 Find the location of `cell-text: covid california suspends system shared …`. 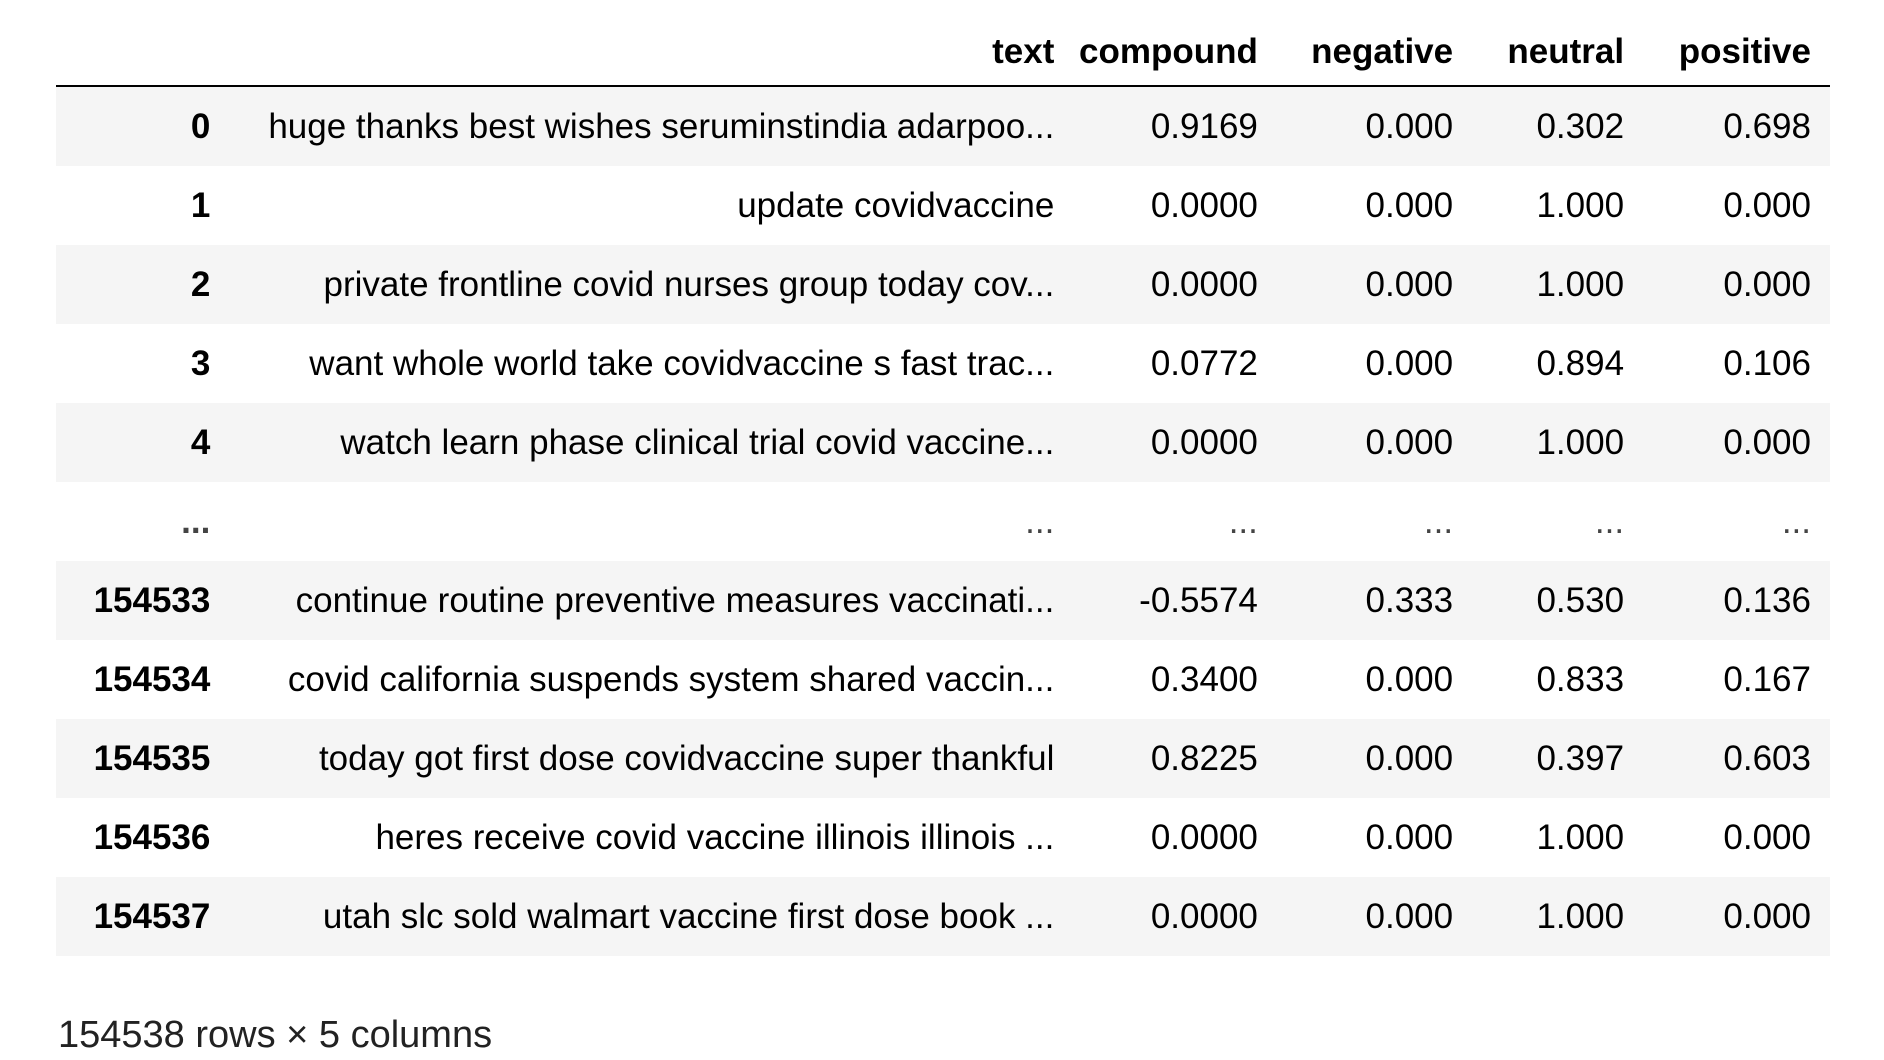

cell-text: covid california suspends system shared … is located at coordinates (671, 679).